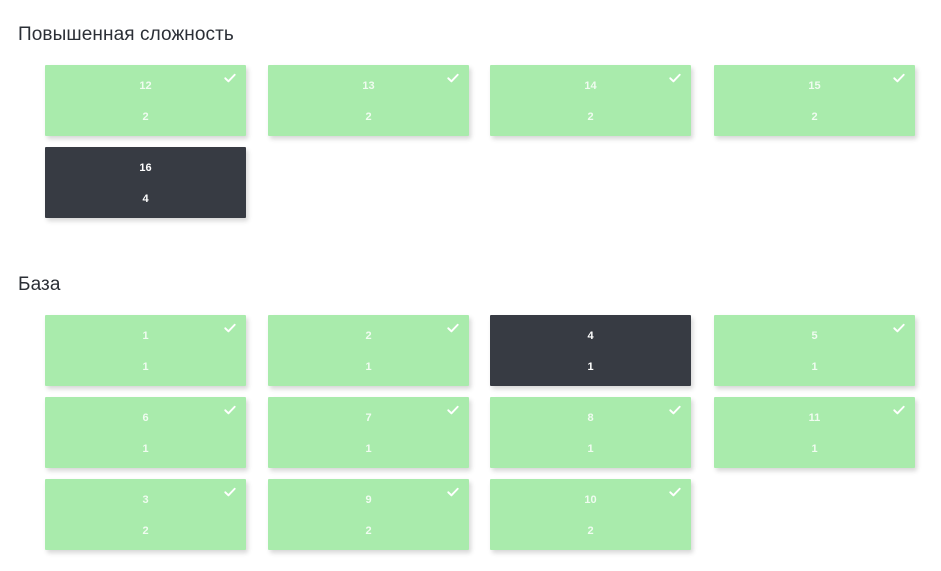 The height and width of the screenshot is (571, 941). What do you see at coordinates (368, 100) in the screenshot?
I see `task-card: 13 2` at bounding box center [368, 100].